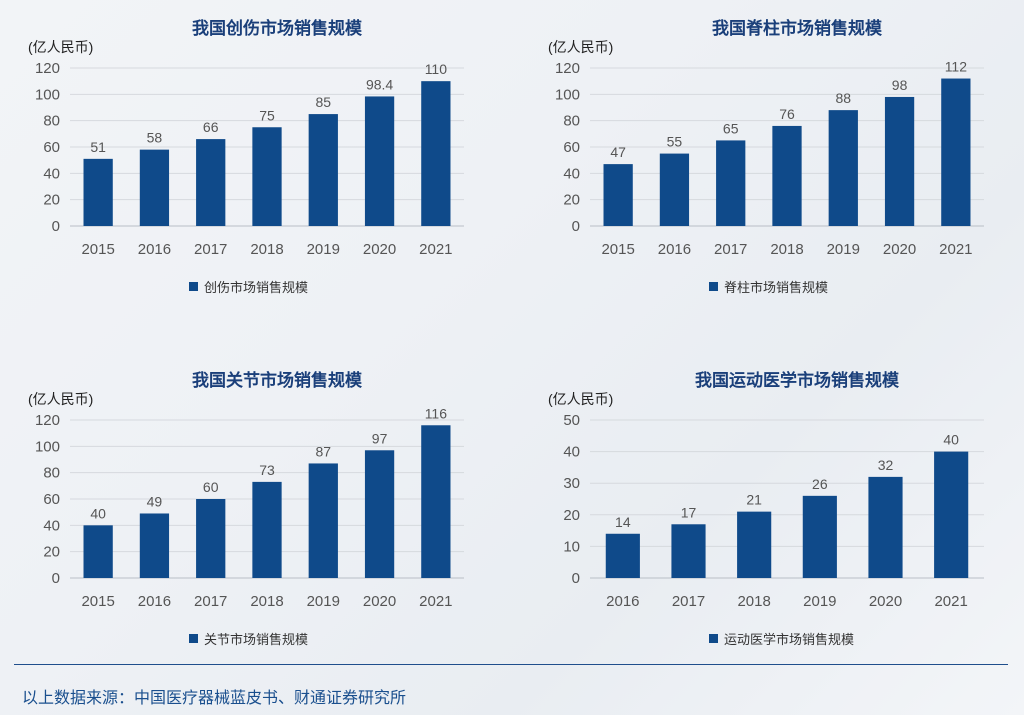  What do you see at coordinates (51, 473) in the screenshot?
I see `y-tick-label: 80` at bounding box center [51, 473].